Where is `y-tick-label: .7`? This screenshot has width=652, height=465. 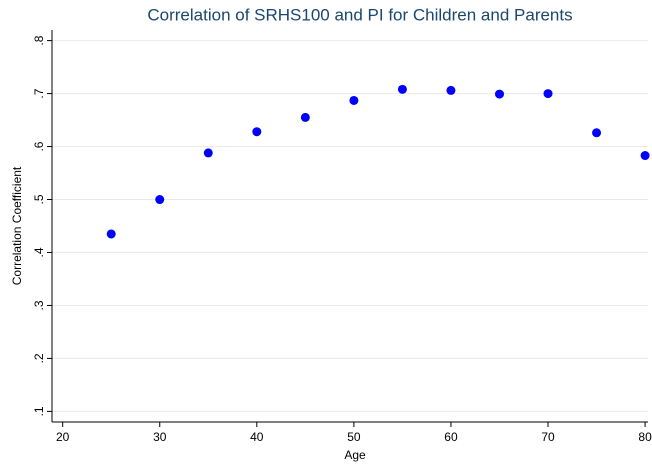
y-tick-label: .7 is located at coordinates (39, 93).